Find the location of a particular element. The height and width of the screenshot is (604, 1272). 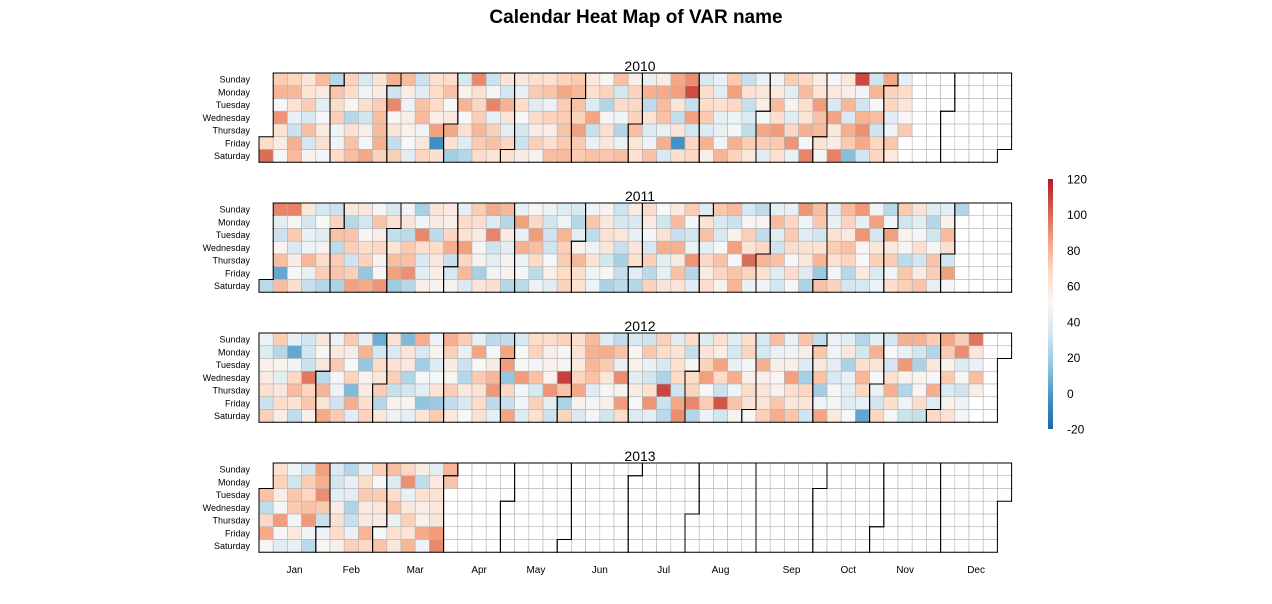

day-label-saturday: Saturday is located at coordinates (232, 546).